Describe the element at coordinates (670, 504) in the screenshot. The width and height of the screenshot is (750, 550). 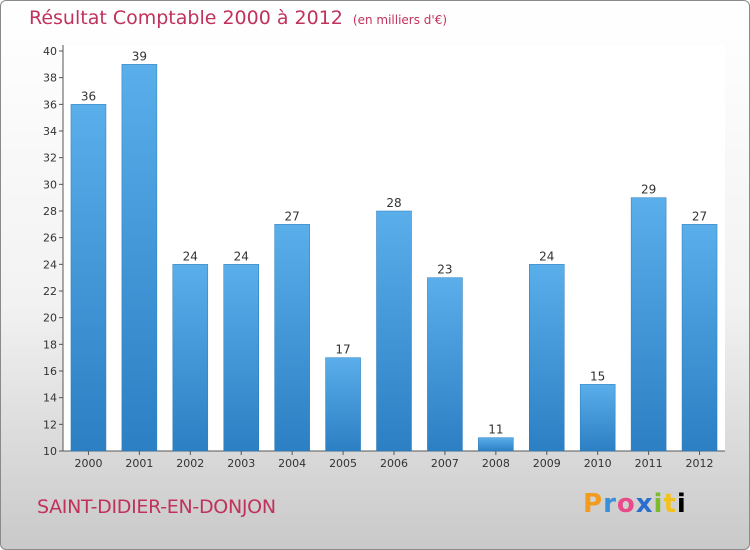
I see `logo-letter: t` at that location.